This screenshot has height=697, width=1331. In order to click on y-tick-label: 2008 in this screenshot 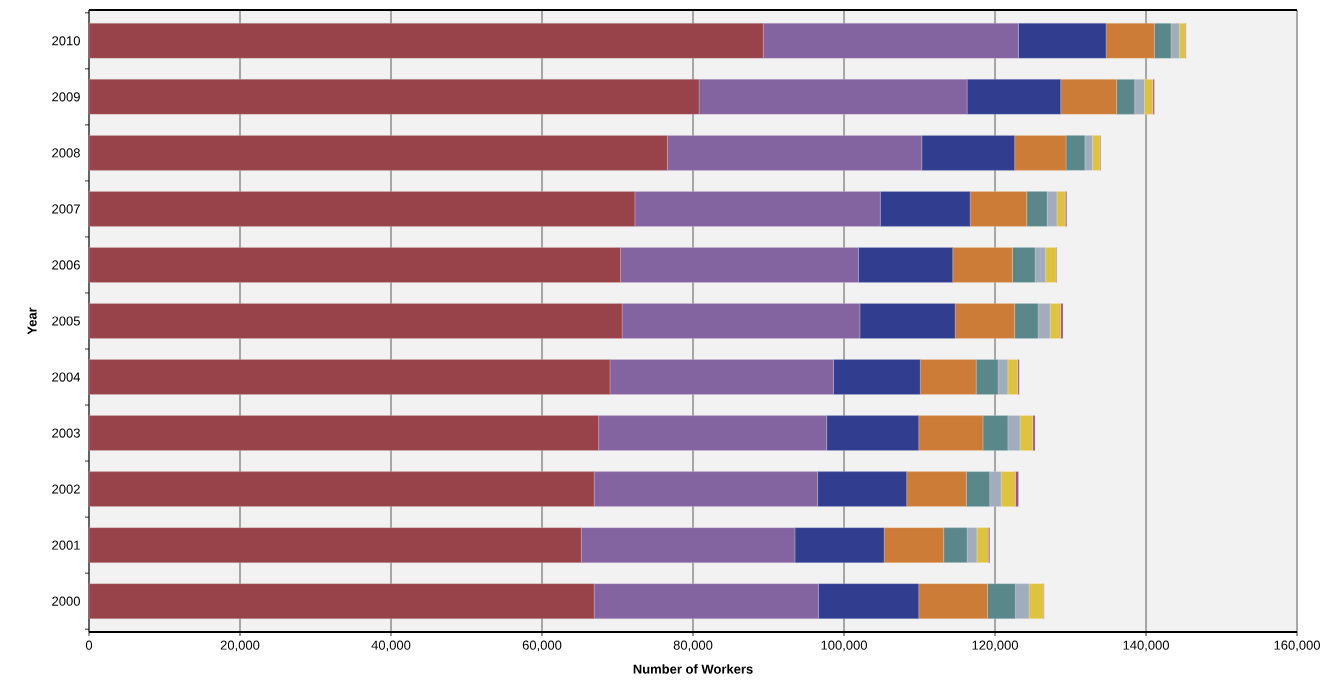, I will do `click(66, 153)`.